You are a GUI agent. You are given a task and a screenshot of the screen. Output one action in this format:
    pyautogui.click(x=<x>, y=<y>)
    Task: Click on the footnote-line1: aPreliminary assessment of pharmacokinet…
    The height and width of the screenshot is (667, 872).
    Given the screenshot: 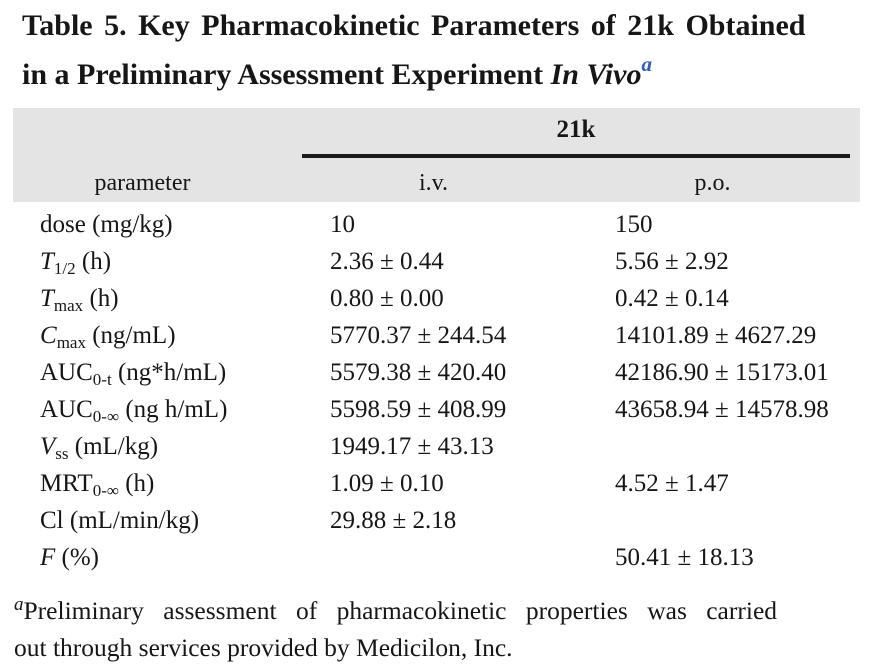 What is the action you would take?
    pyautogui.click(x=438, y=607)
    